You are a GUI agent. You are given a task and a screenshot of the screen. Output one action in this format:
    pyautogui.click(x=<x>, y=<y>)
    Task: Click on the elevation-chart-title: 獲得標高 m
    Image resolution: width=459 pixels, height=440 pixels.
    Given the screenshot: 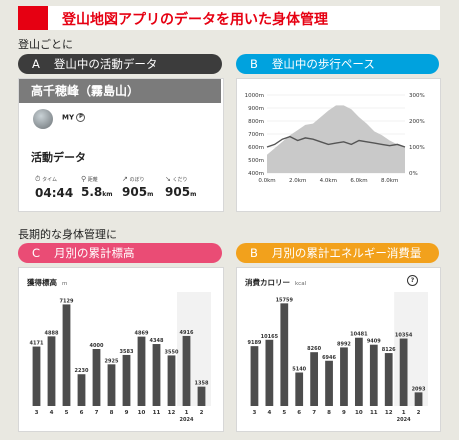 What is the action you would take?
    pyautogui.click(x=47, y=282)
    